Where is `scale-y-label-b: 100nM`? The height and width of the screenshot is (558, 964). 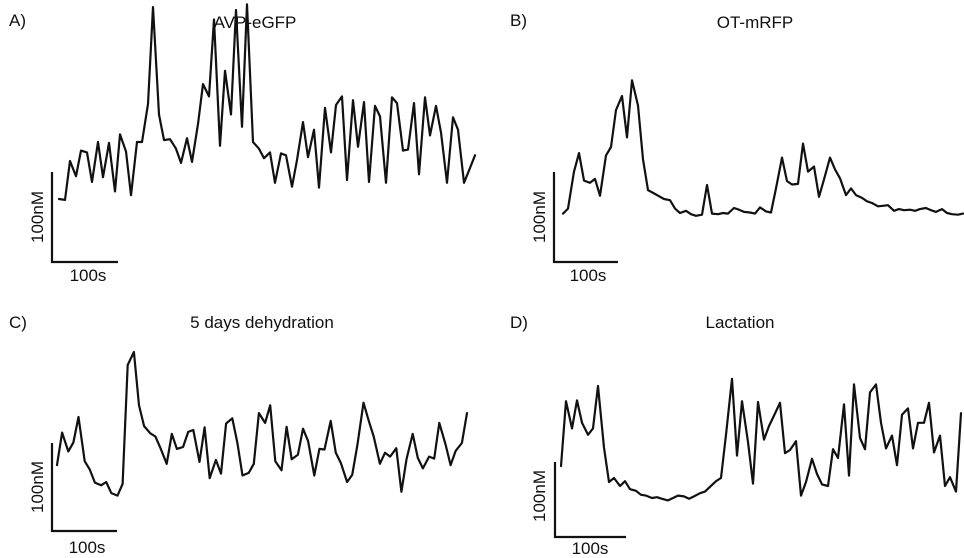 scale-y-label-b: 100nM is located at coordinates (539, 217).